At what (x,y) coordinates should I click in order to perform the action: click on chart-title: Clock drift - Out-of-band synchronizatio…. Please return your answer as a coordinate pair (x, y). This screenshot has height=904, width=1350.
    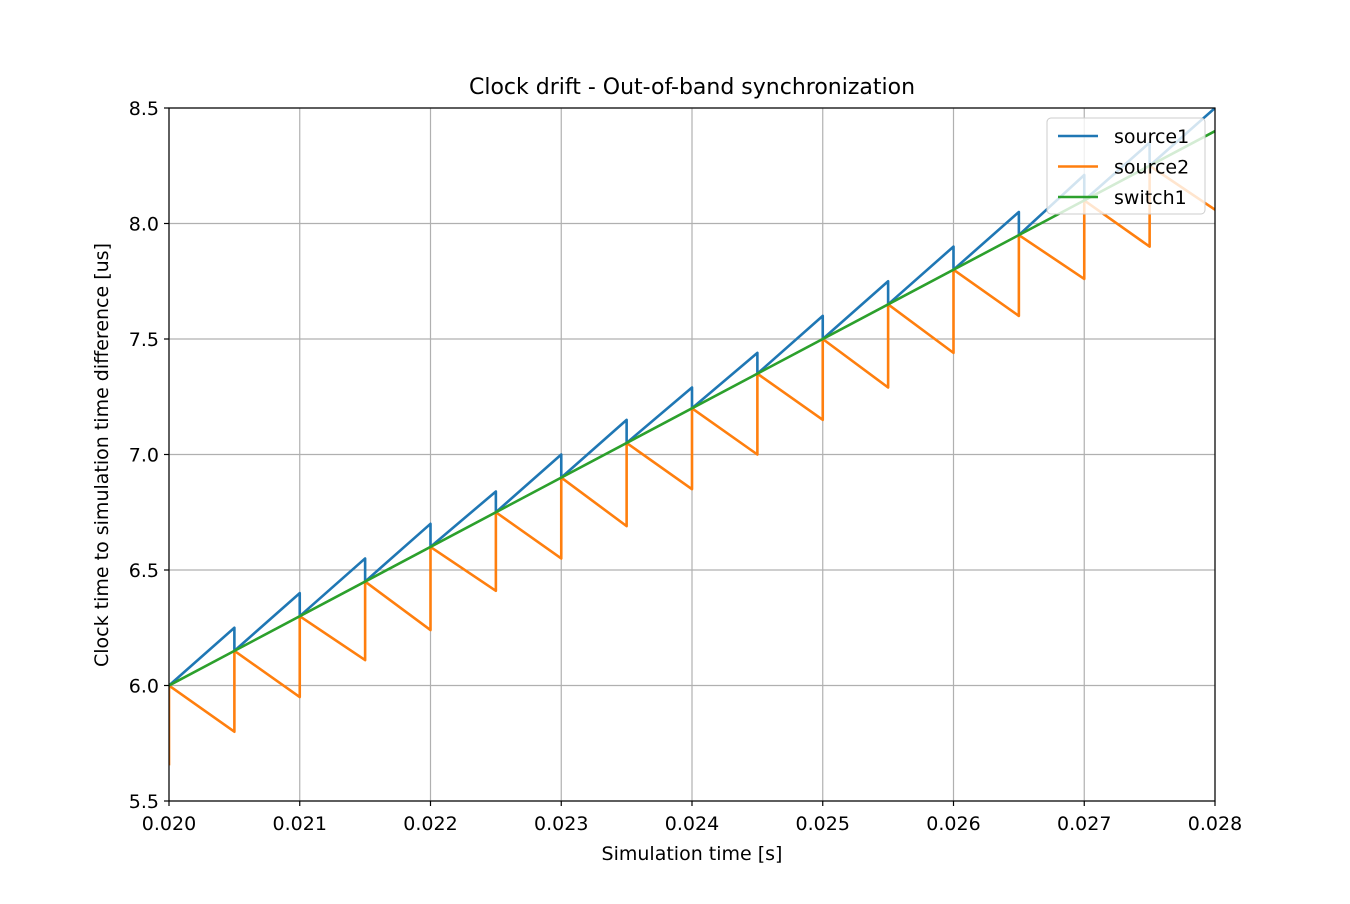
    Looking at the image, I should click on (692, 87).